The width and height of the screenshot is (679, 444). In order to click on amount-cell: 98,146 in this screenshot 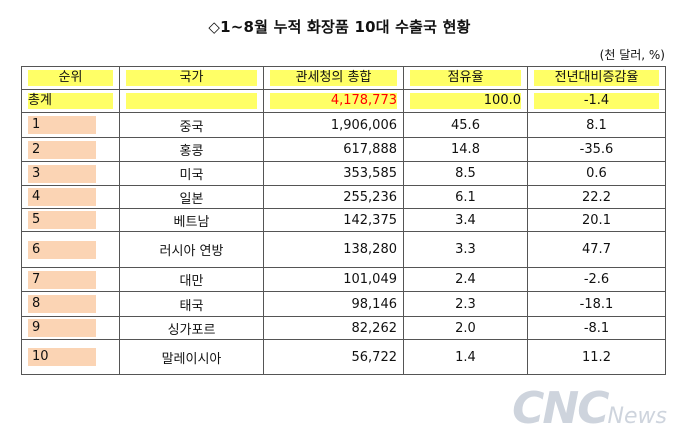, I will do `click(333, 304)`.